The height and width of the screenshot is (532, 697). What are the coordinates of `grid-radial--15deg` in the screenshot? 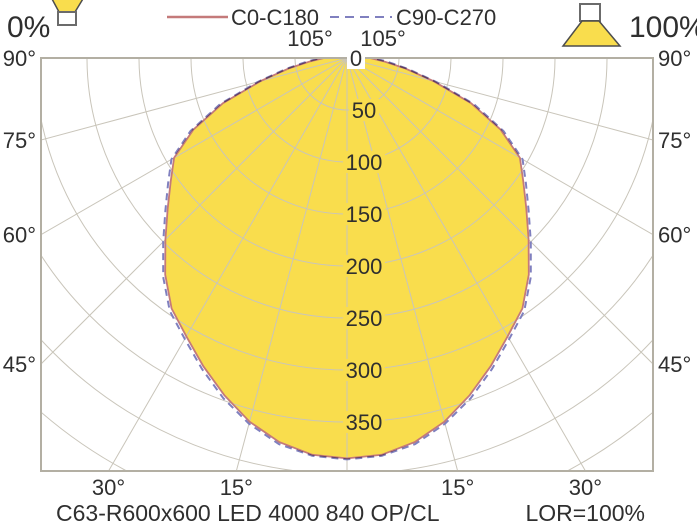 It's located at (292, 264).